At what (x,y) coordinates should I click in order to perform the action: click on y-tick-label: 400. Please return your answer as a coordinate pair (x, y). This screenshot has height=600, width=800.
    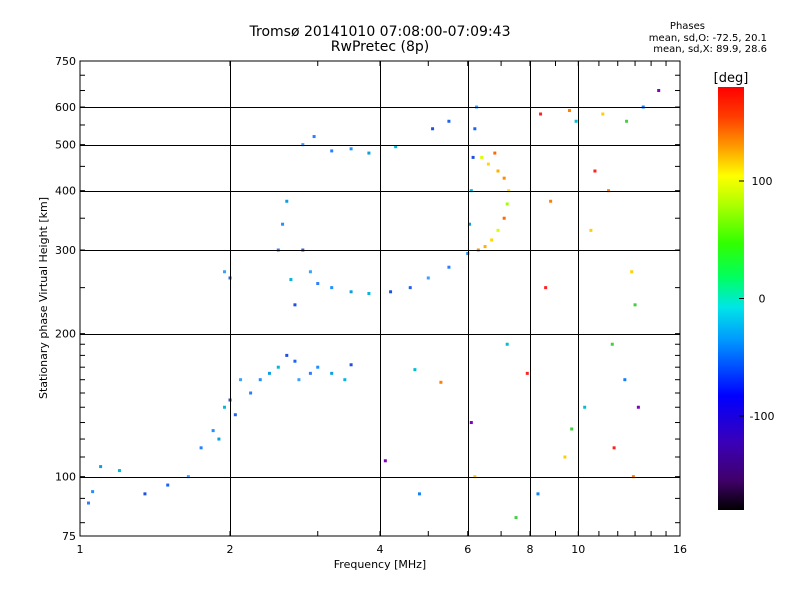
    Looking at the image, I should click on (65, 191).